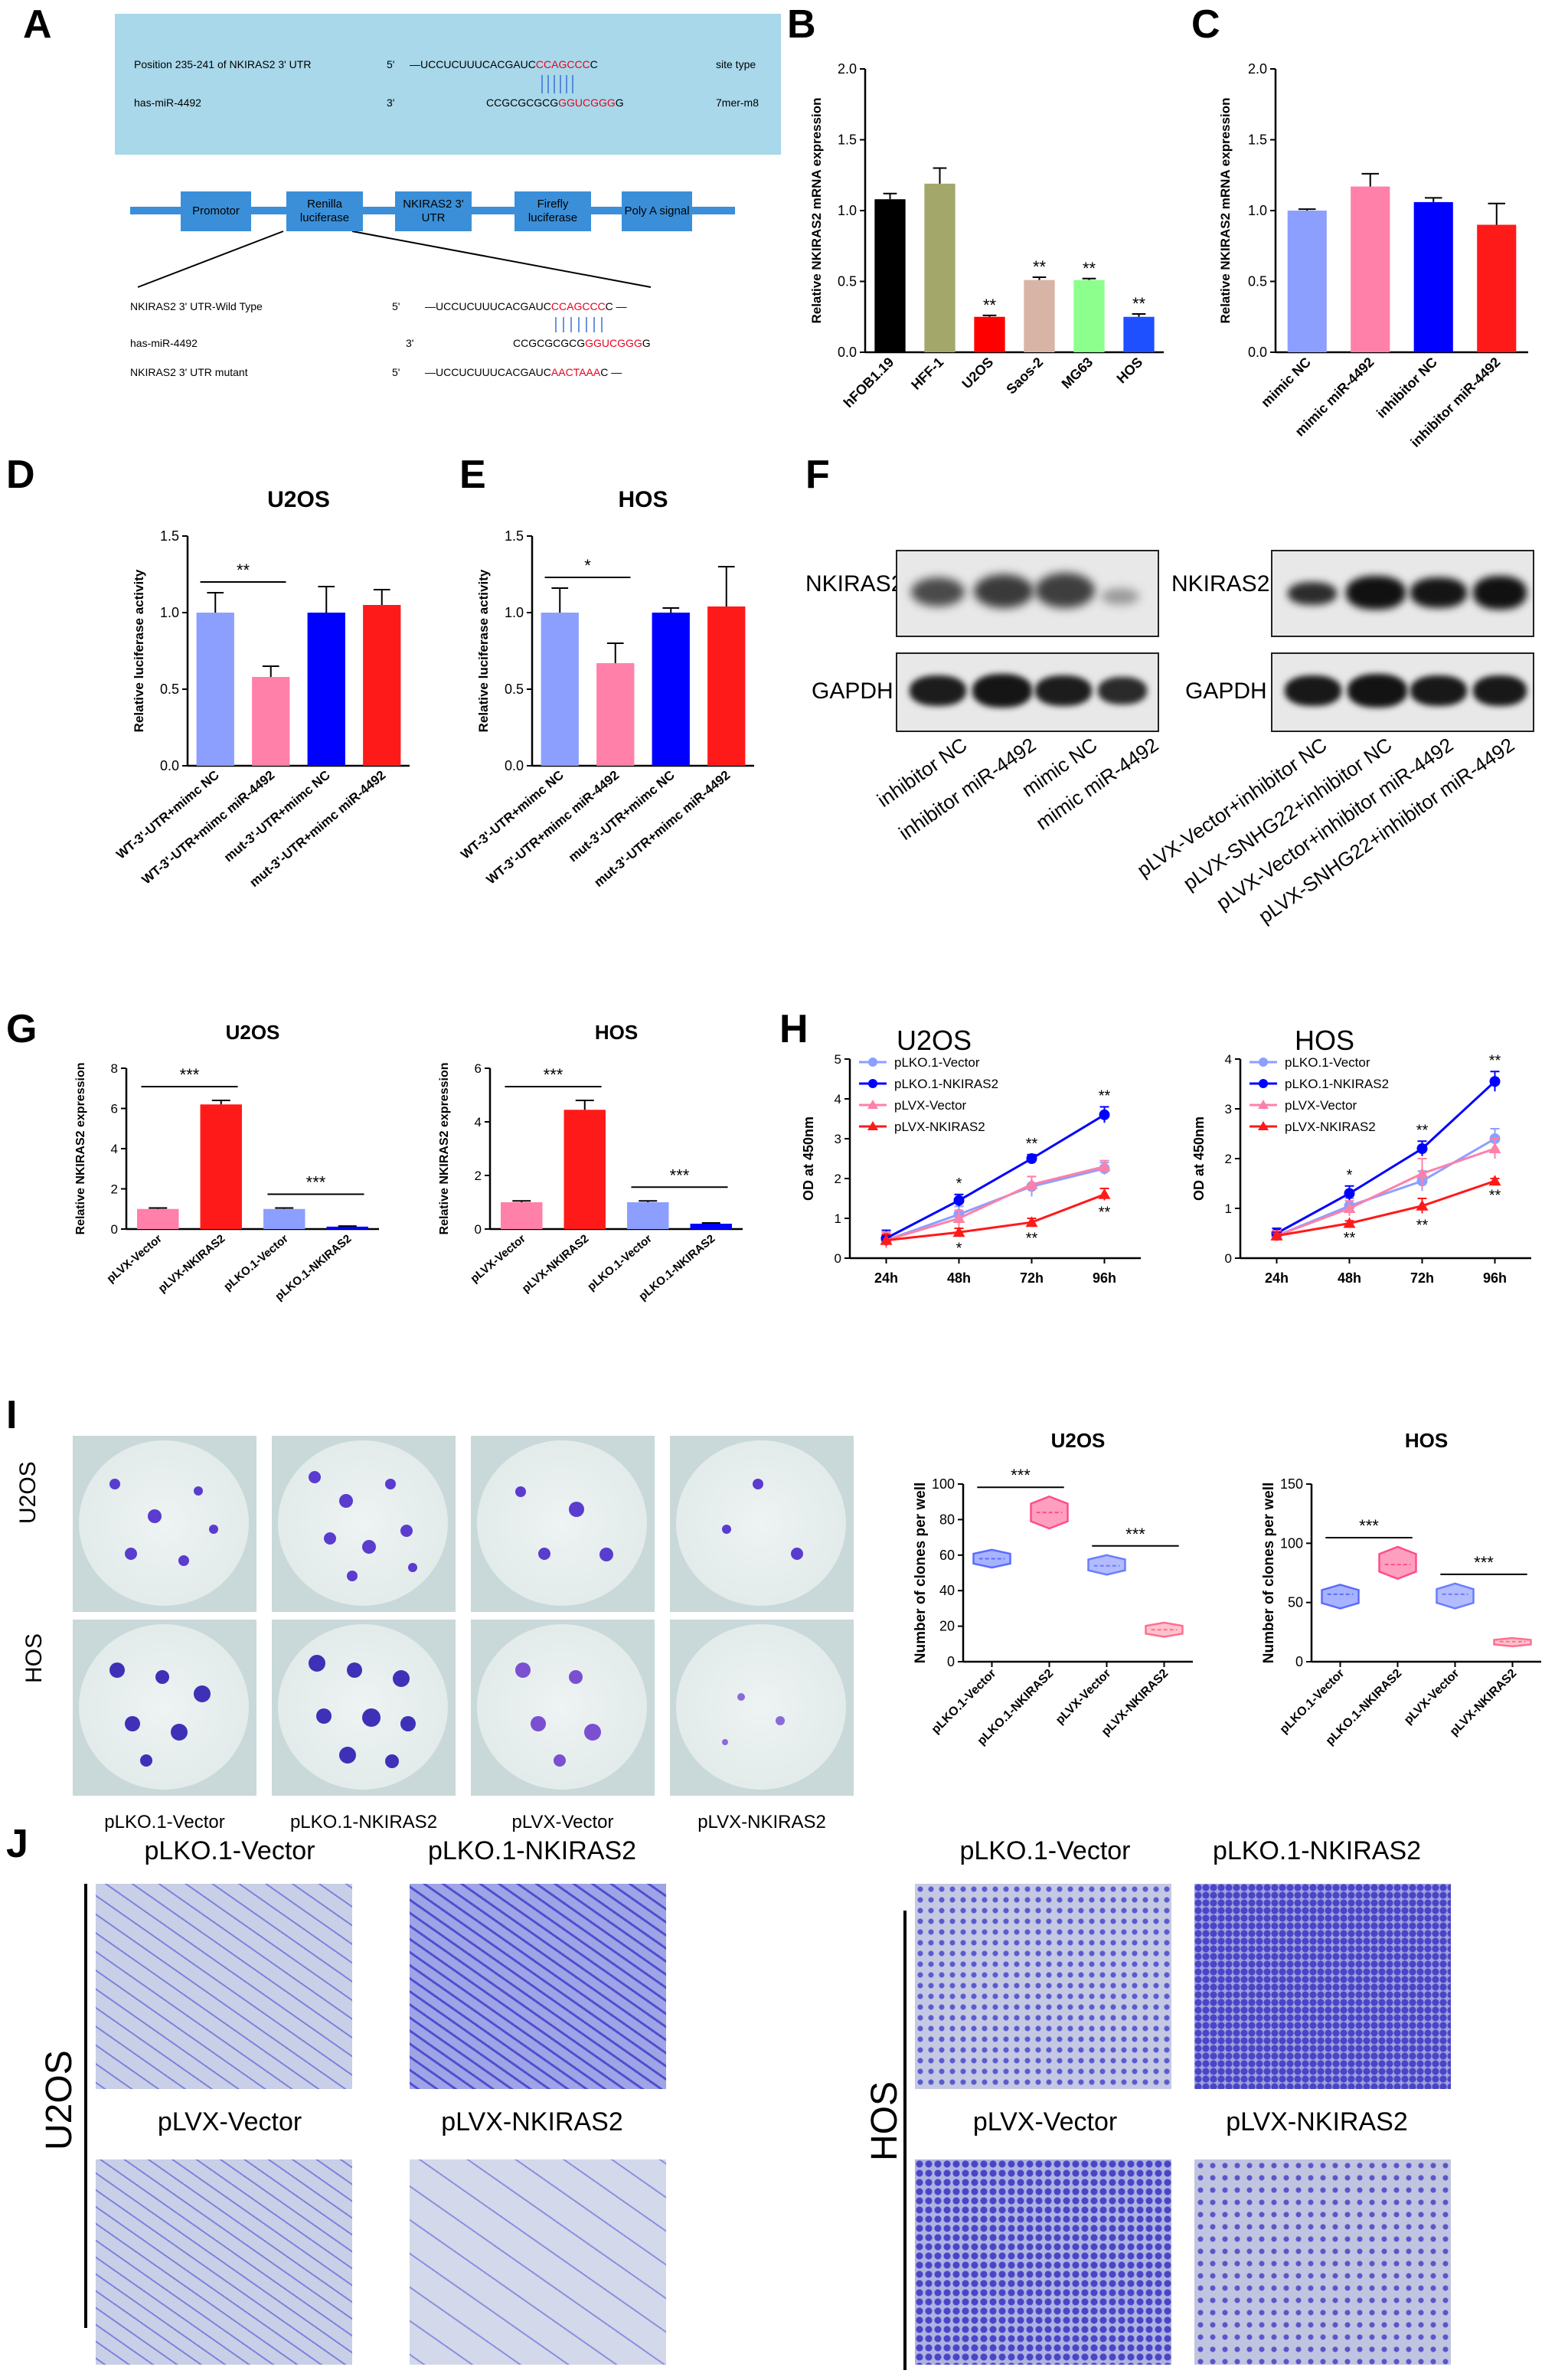 This screenshot has height=2380, width=1568. I want to click on j-col-label: pLVX-Vector, so click(1045, 2121).